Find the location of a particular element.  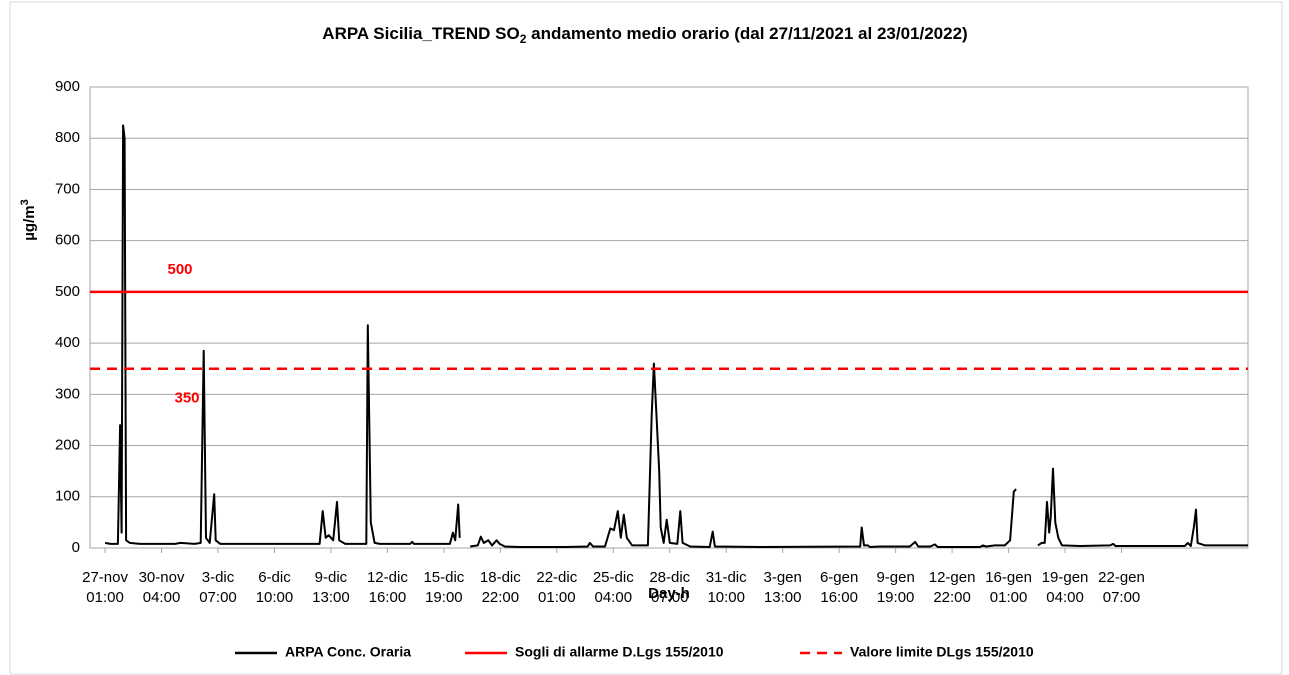

x-tick-label: 6-gen 16:00 is located at coordinates (839, 587).